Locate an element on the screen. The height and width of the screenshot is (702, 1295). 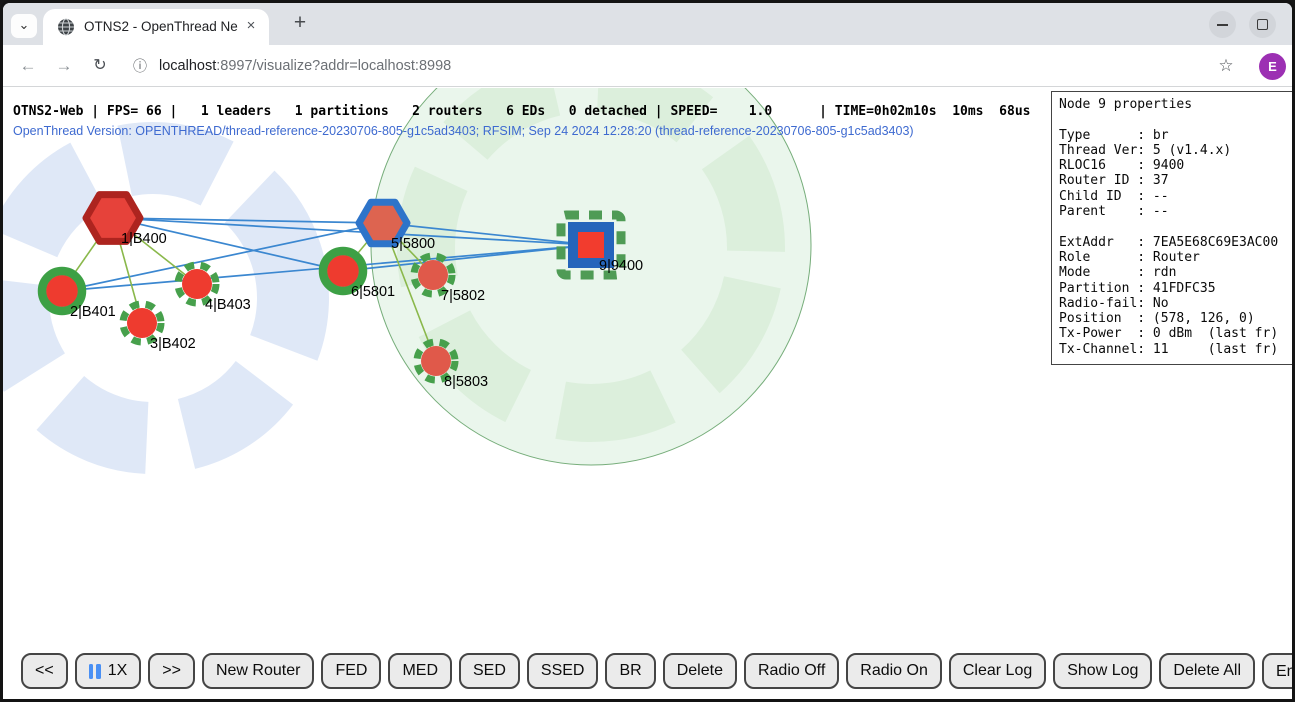
clear-log-button: Clear Log is located at coordinates (997, 671).